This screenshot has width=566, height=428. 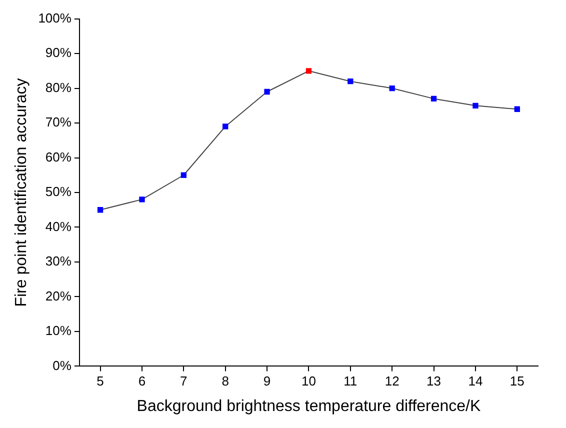 I want to click on y-tick-label: 30%, so click(x=58, y=261).